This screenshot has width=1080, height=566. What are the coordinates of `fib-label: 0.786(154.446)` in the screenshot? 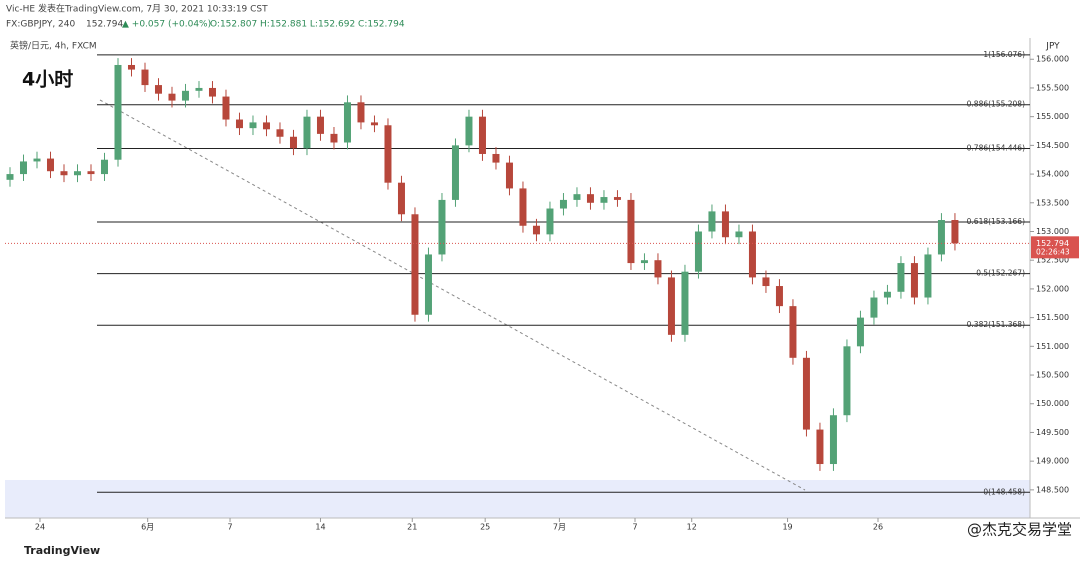 It's located at (996, 147).